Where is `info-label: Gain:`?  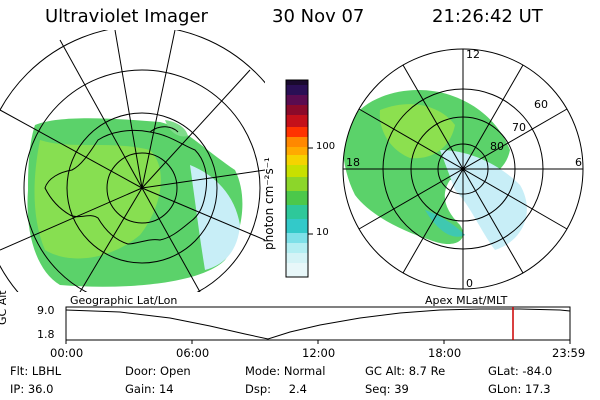 info-label: Gain: is located at coordinates (140, 389).